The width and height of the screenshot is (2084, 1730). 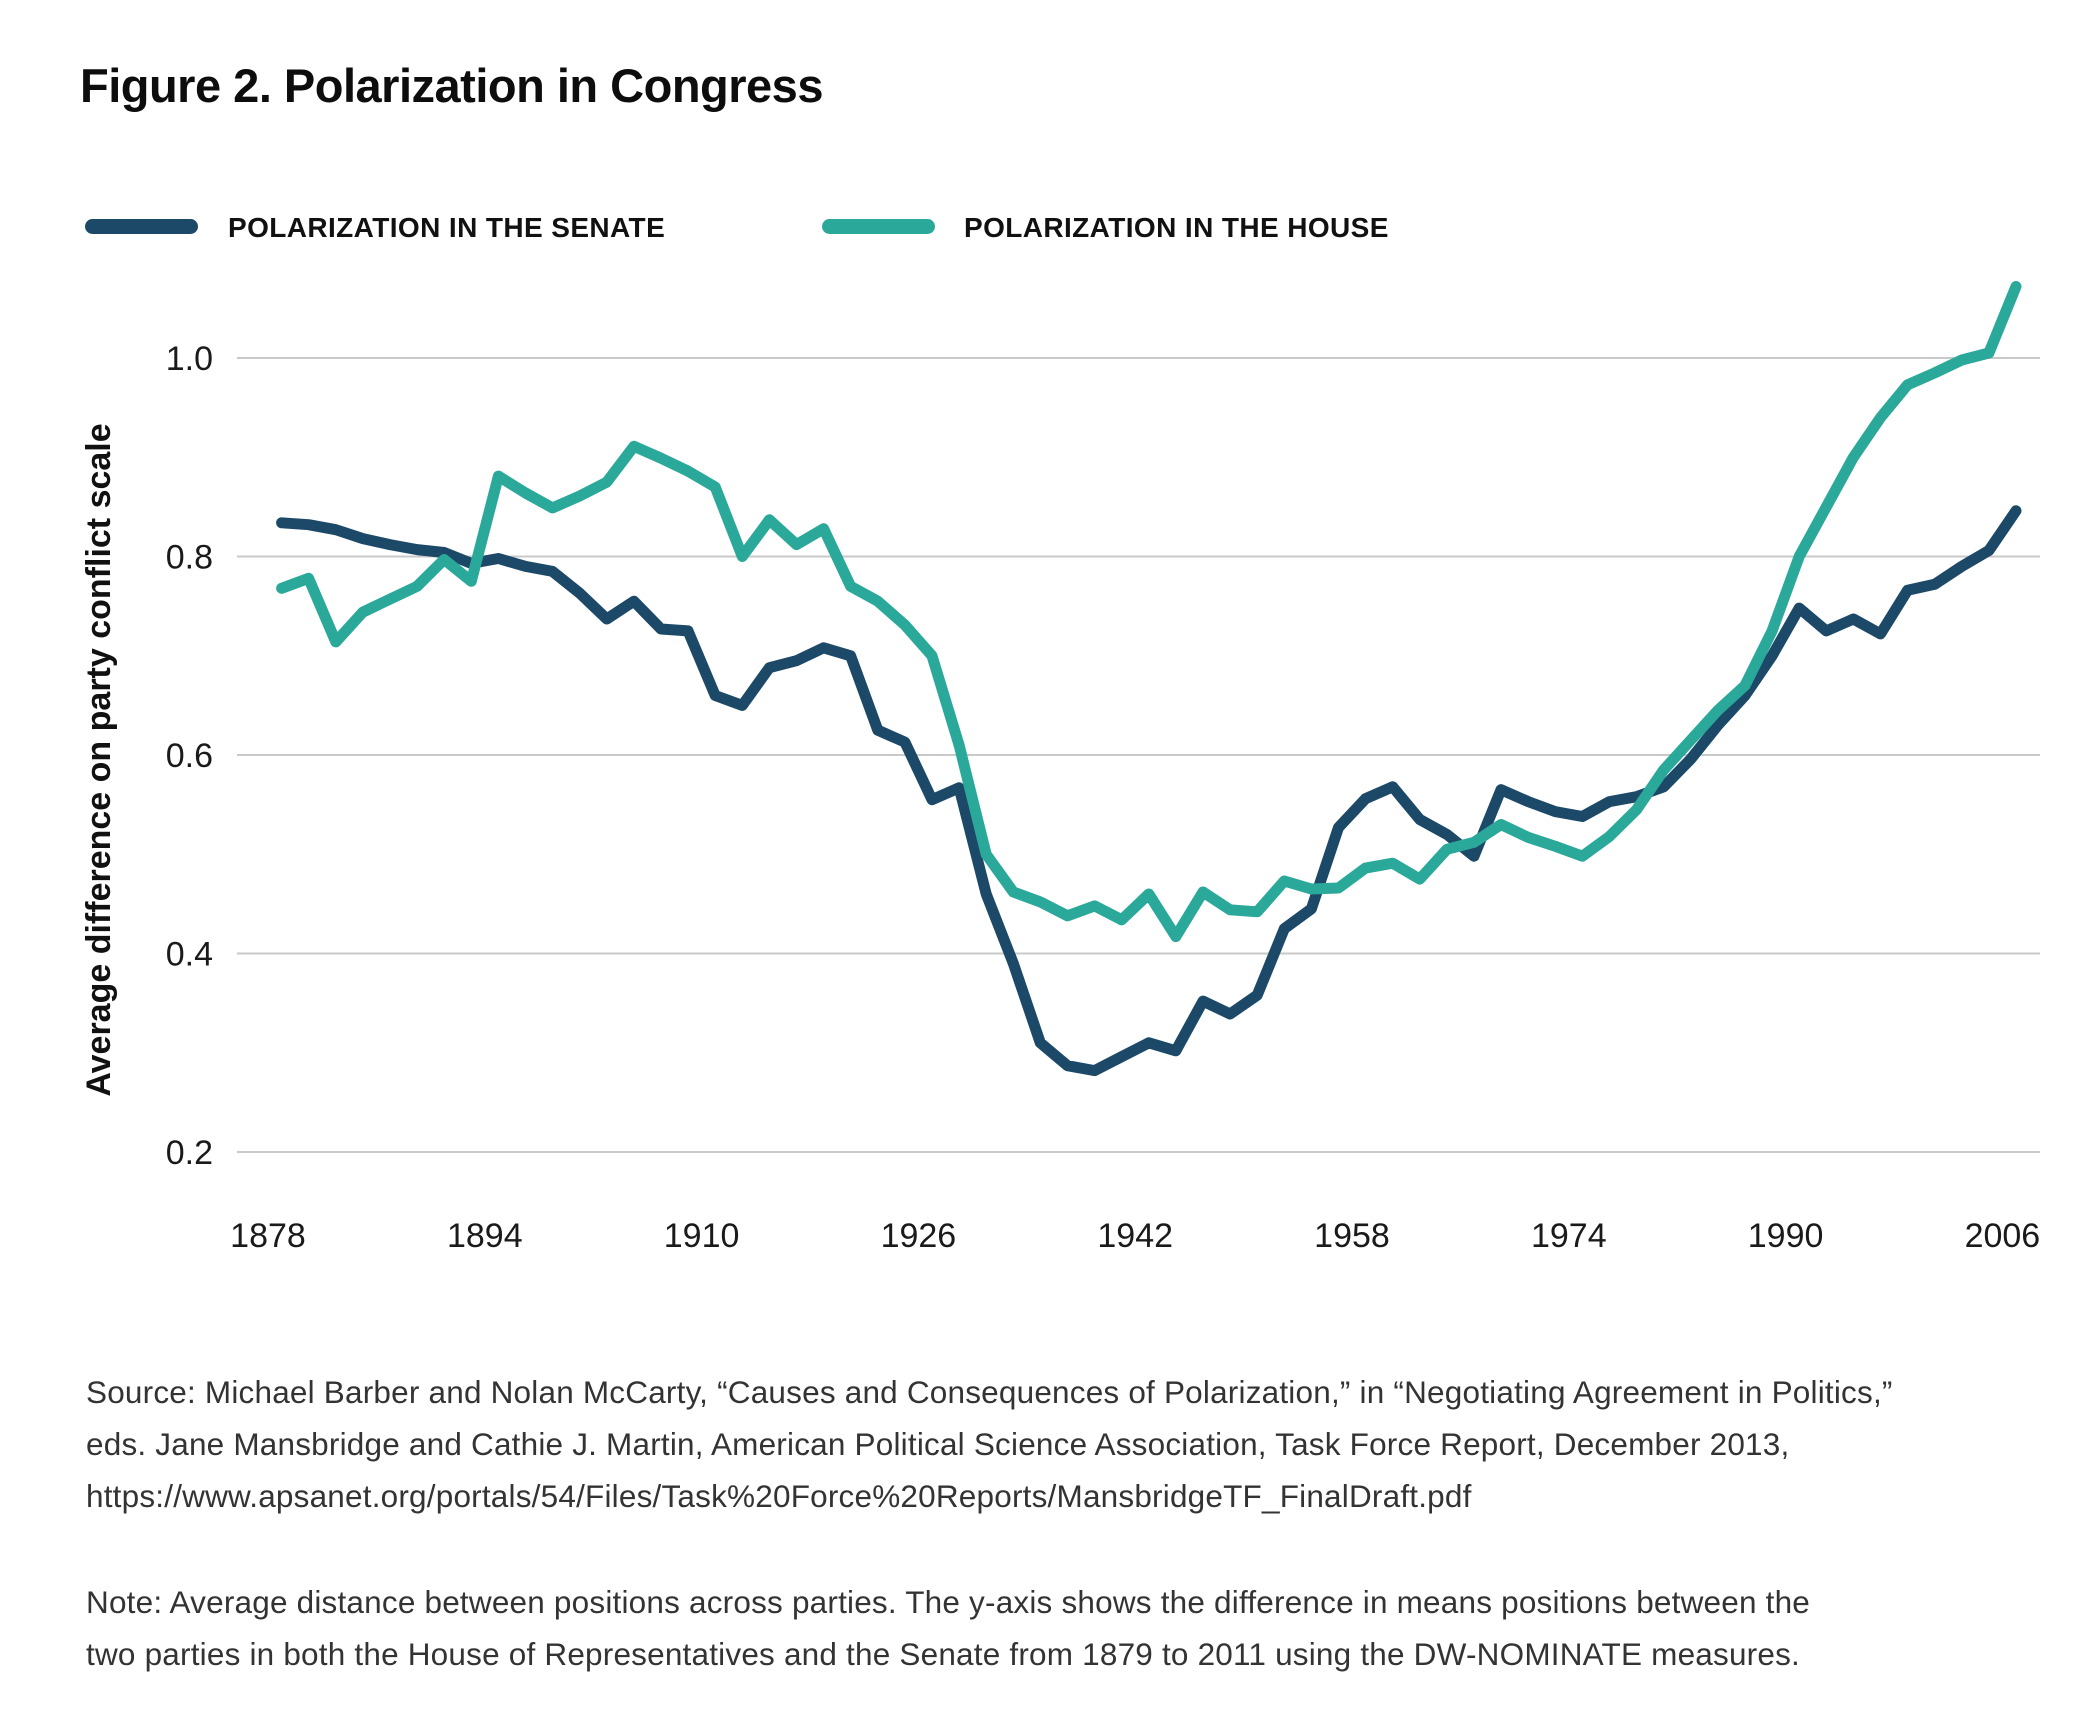 What do you see at coordinates (189, 955) in the screenshot?
I see `y-tick-label: 0.4` at bounding box center [189, 955].